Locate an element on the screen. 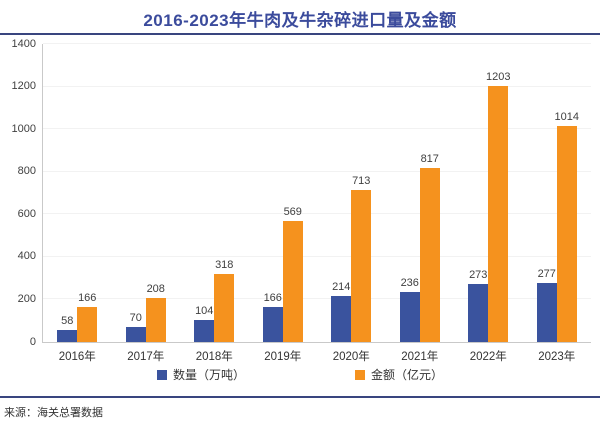 The image size is (600, 424). legend-label-amount: 金额（亿元） is located at coordinates (407, 375).